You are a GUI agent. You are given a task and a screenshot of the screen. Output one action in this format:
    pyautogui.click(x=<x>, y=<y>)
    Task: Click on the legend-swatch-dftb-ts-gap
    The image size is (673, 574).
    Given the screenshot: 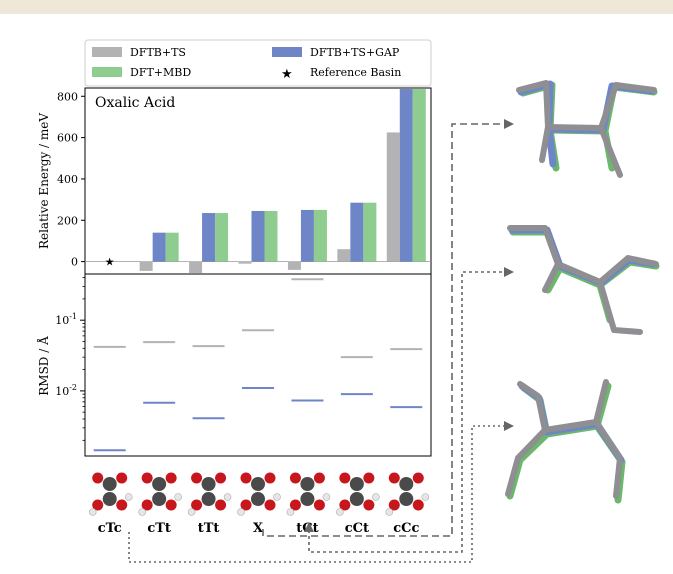 What is the action you would take?
    pyautogui.click(x=287, y=52)
    